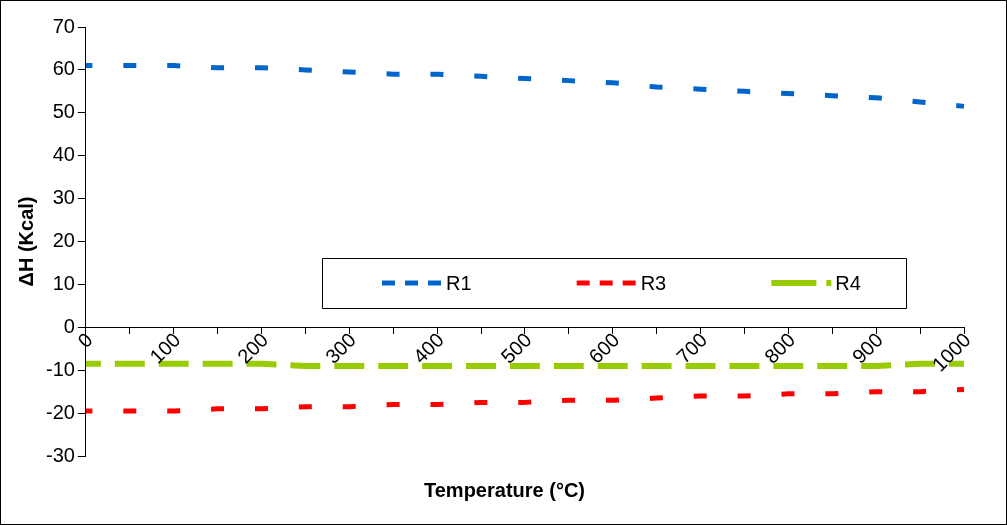 The image size is (1007, 525). Describe the element at coordinates (63, 240) in the screenshot. I see `y-tick-label: 20` at that location.